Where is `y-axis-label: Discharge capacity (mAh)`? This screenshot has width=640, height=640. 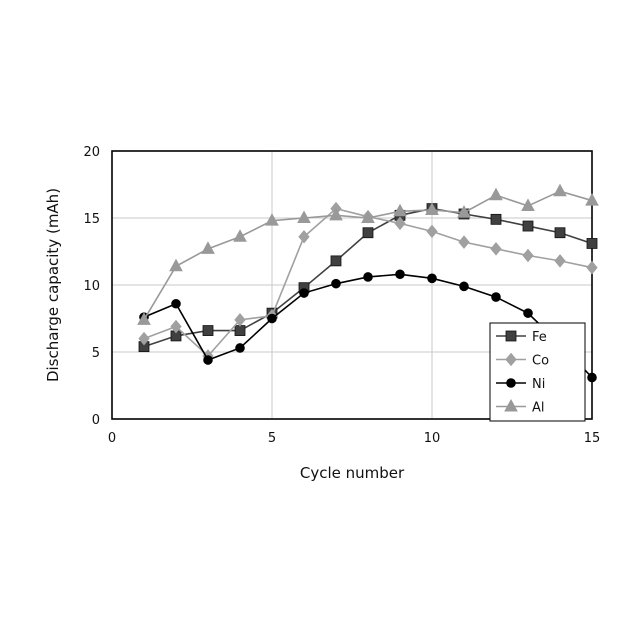
y-axis-label: Discharge capacity (mAh) is located at coordinates (53, 285).